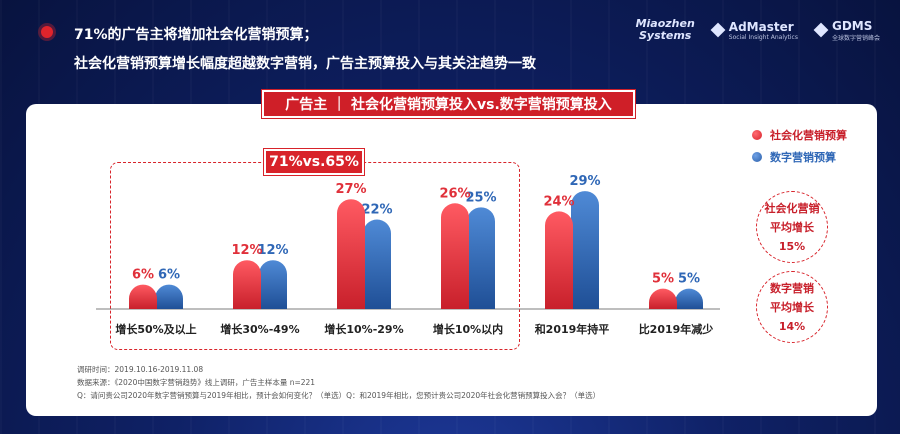  What do you see at coordinates (584, 181) in the screenshot?
I see `data-label-digital-4: 29%` at bounding box center [584, 181].